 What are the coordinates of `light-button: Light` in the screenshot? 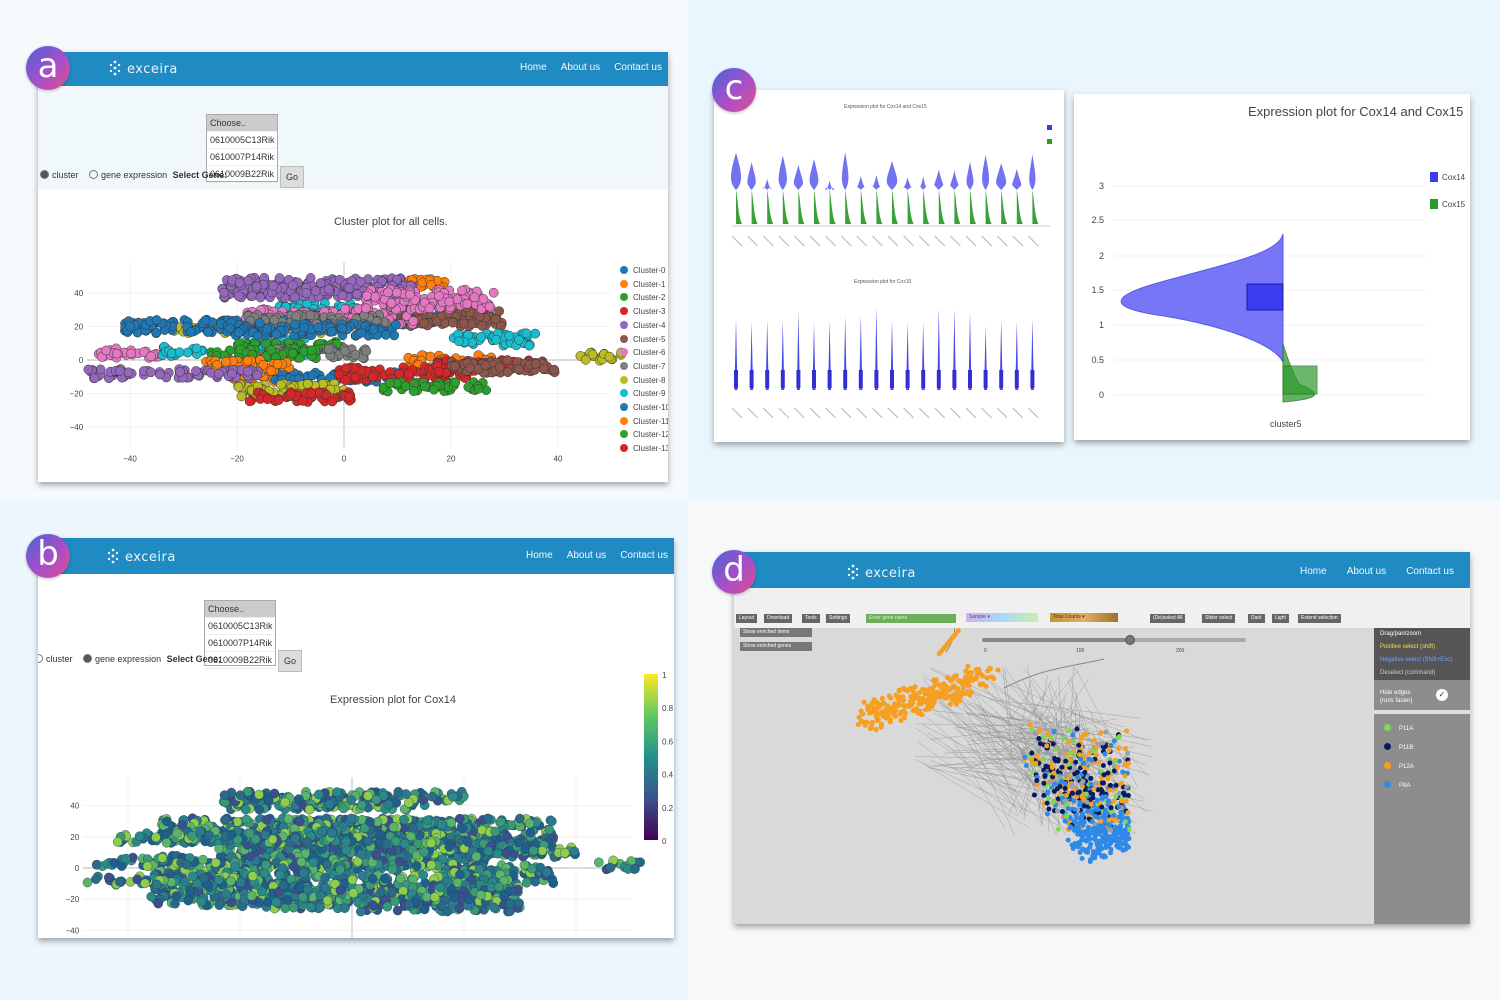 It's located at (1280, 618).